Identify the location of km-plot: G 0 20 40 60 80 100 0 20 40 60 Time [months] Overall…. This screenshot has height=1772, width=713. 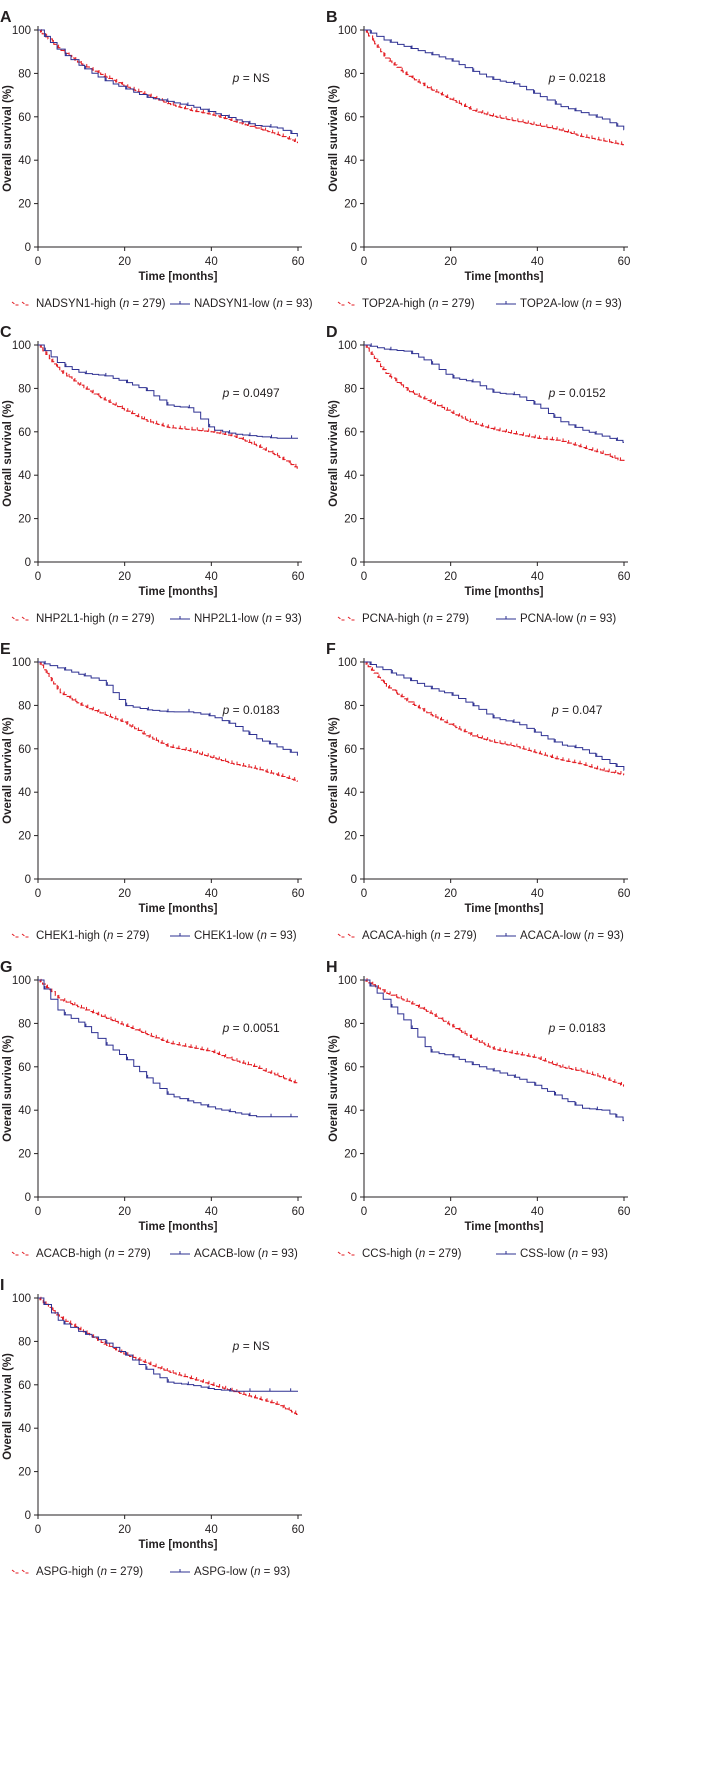
(152, 1109).